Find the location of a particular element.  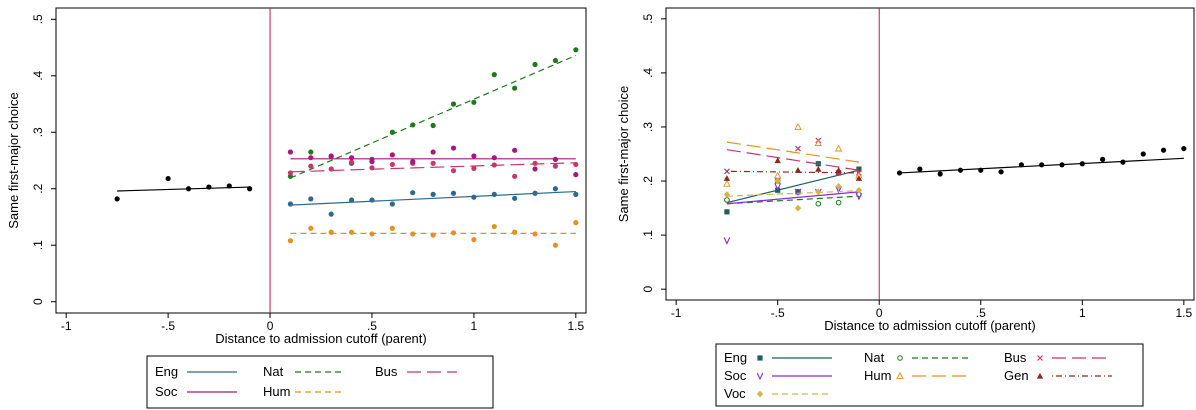

y-axis-title: Same first-major choice is located at coordinates (623, 154).